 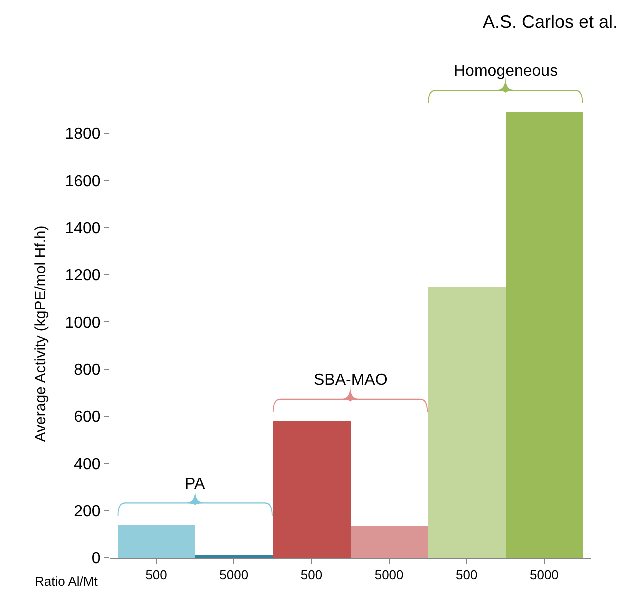 I want to click on y-tick-label: 1800, so click(x=83, y=135).